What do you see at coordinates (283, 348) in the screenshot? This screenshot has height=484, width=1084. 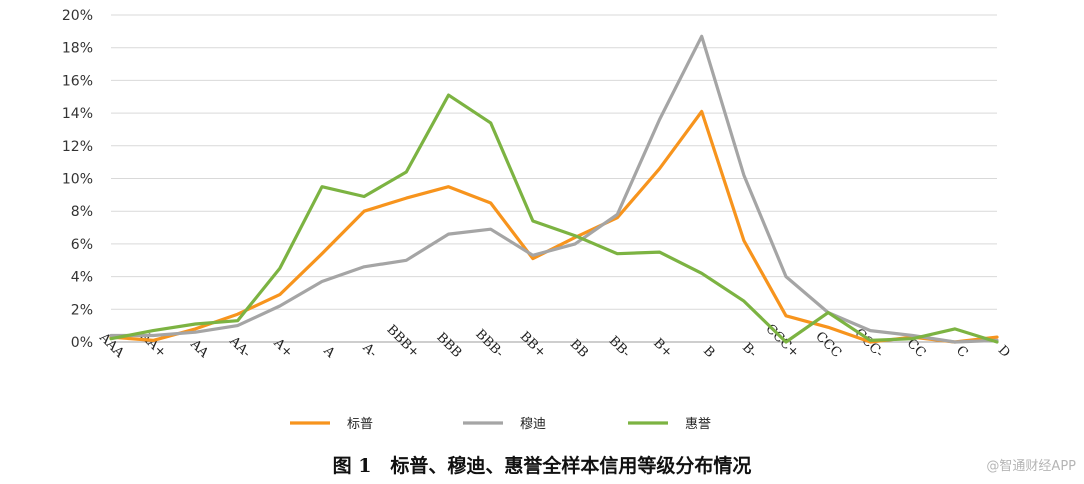 I see `x-tick-label: A+` at bounding box center [283, 348].